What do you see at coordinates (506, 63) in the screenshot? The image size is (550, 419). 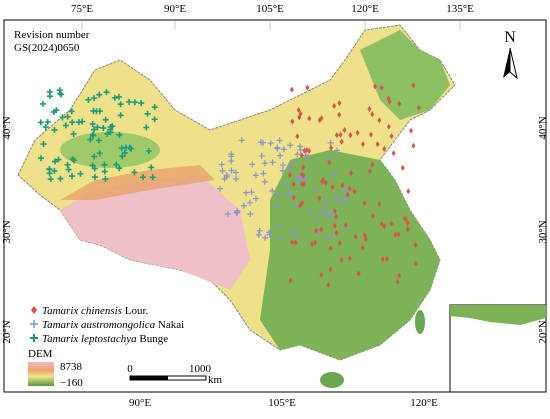 I see `north-arrow` at bounding box center [506, 63].